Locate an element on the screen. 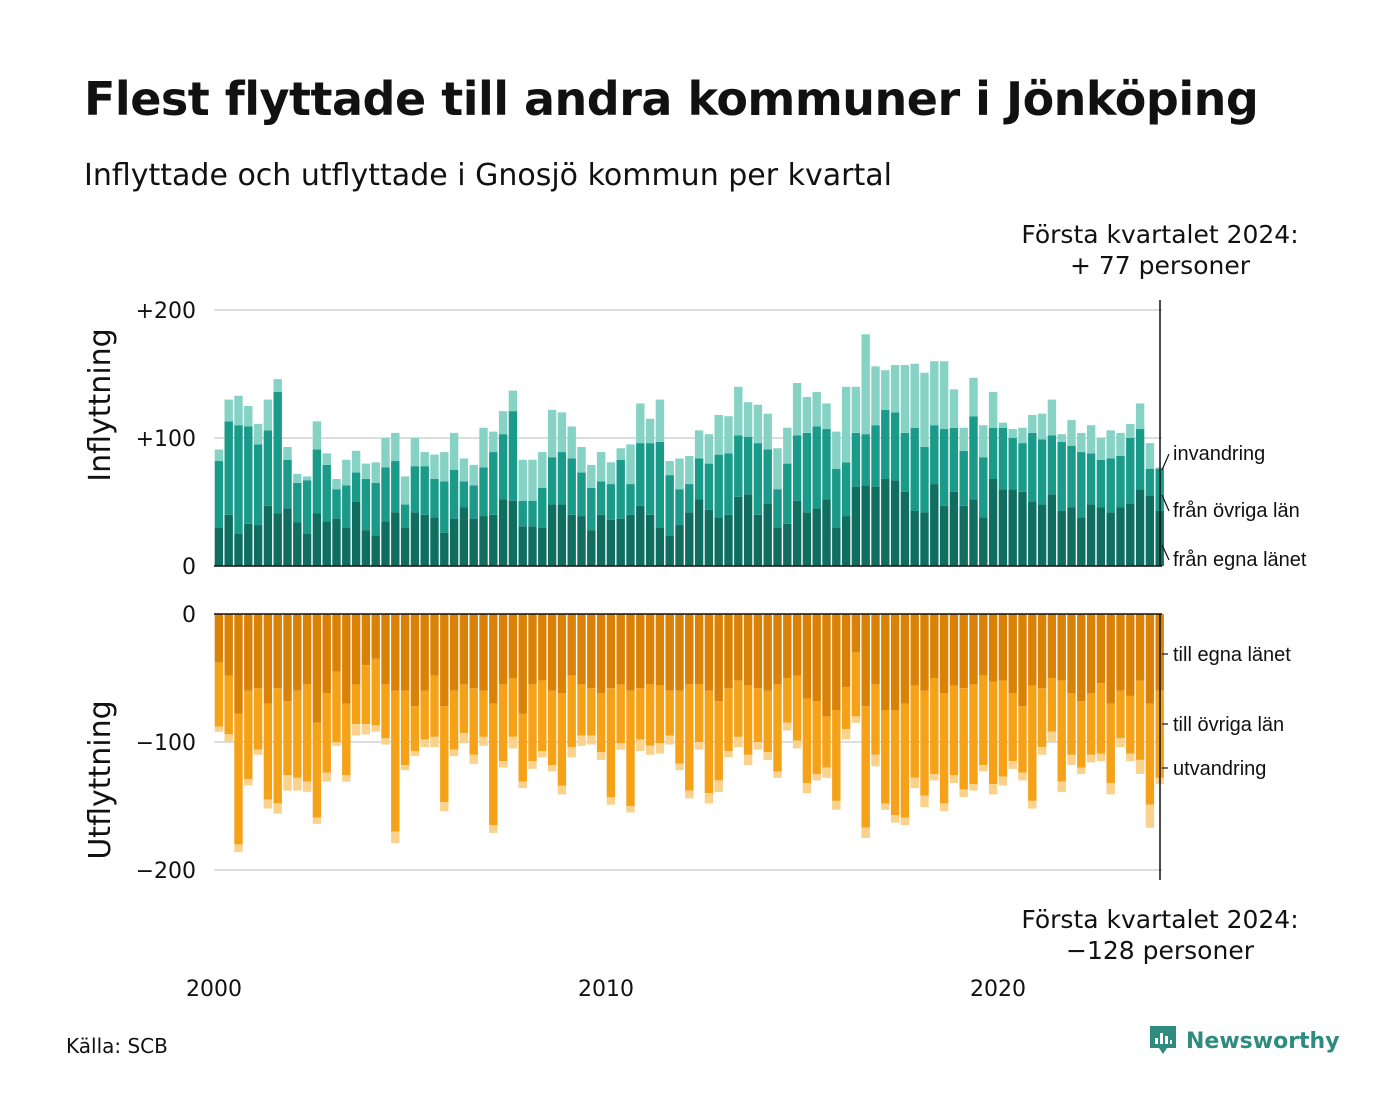  series-label: till egna länet is located at coordinates (1232, 655).